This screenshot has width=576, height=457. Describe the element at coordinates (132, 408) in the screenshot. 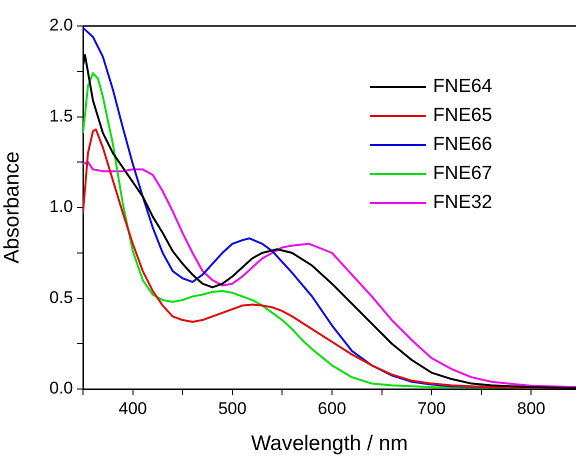

I see `x-tick-label: 400` at that location.